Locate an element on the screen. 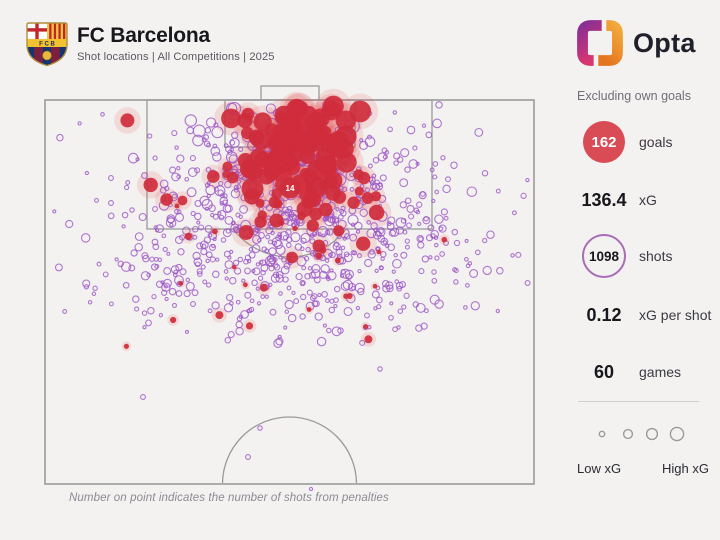  xg-size-legend is located at coordinates (641, 434).